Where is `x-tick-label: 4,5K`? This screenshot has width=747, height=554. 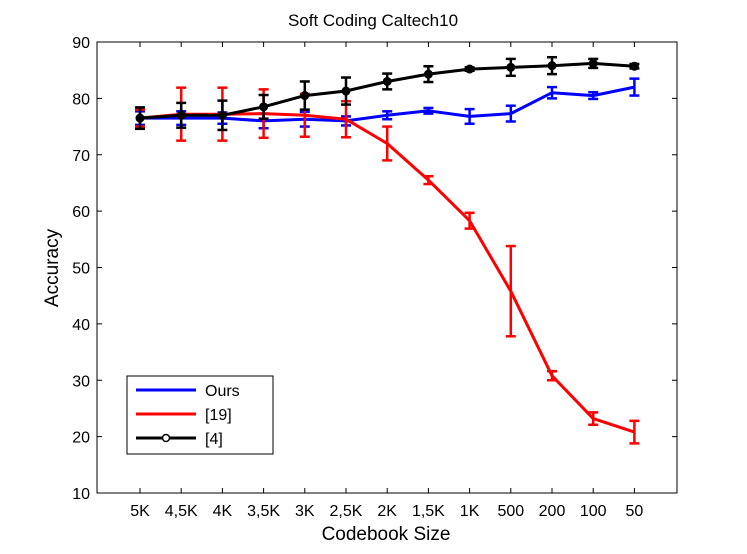 x-tick-label: 4,5K is located at coordinates (181, 511).